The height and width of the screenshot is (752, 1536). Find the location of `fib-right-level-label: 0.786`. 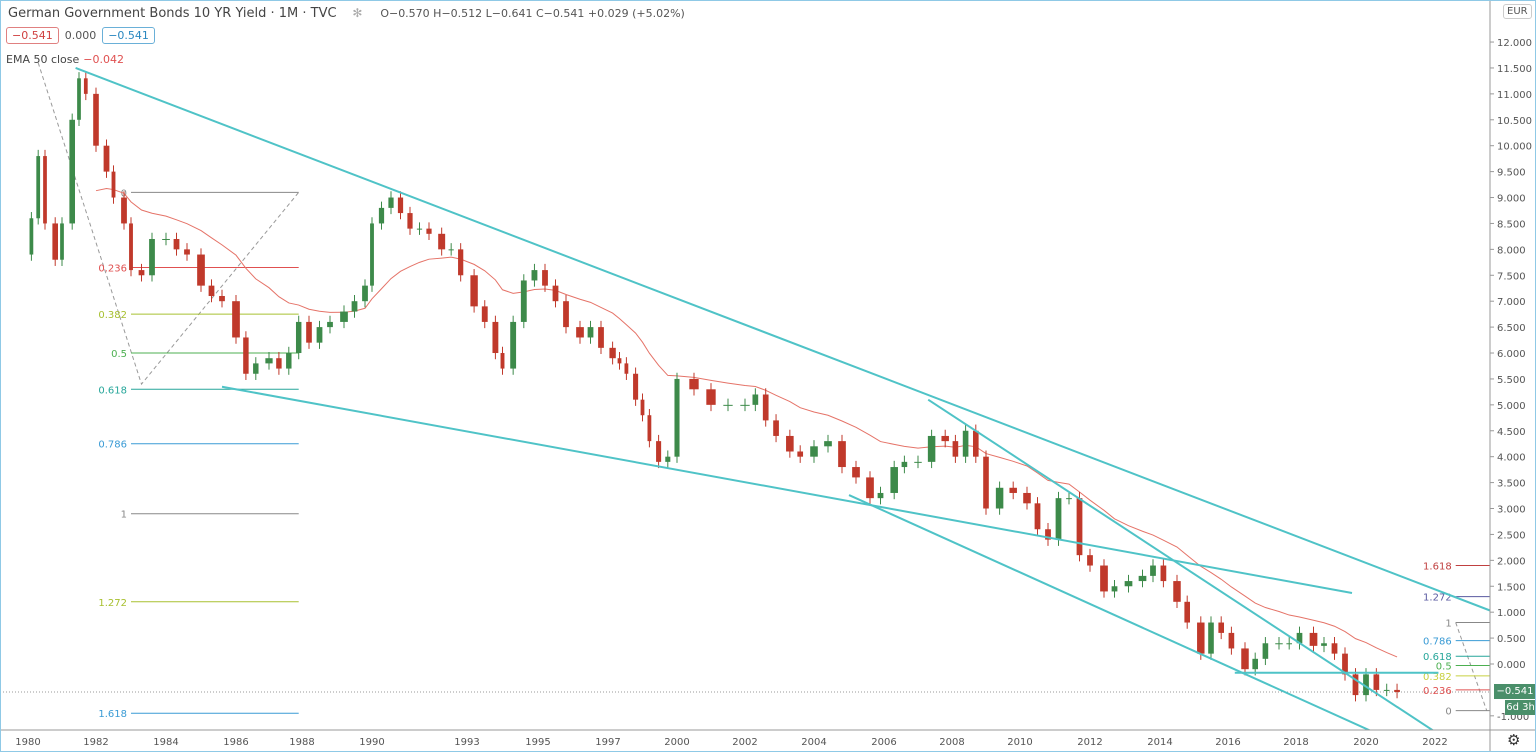

fib-right-level-label: 0.786 is located at coordinates (1437, 642).